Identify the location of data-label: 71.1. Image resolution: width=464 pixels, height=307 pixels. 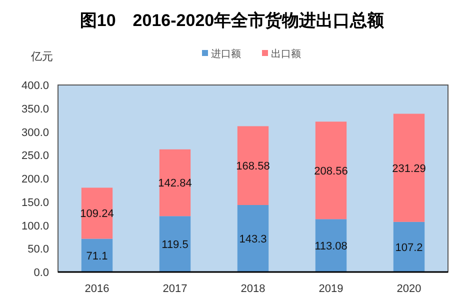
(97, 256).